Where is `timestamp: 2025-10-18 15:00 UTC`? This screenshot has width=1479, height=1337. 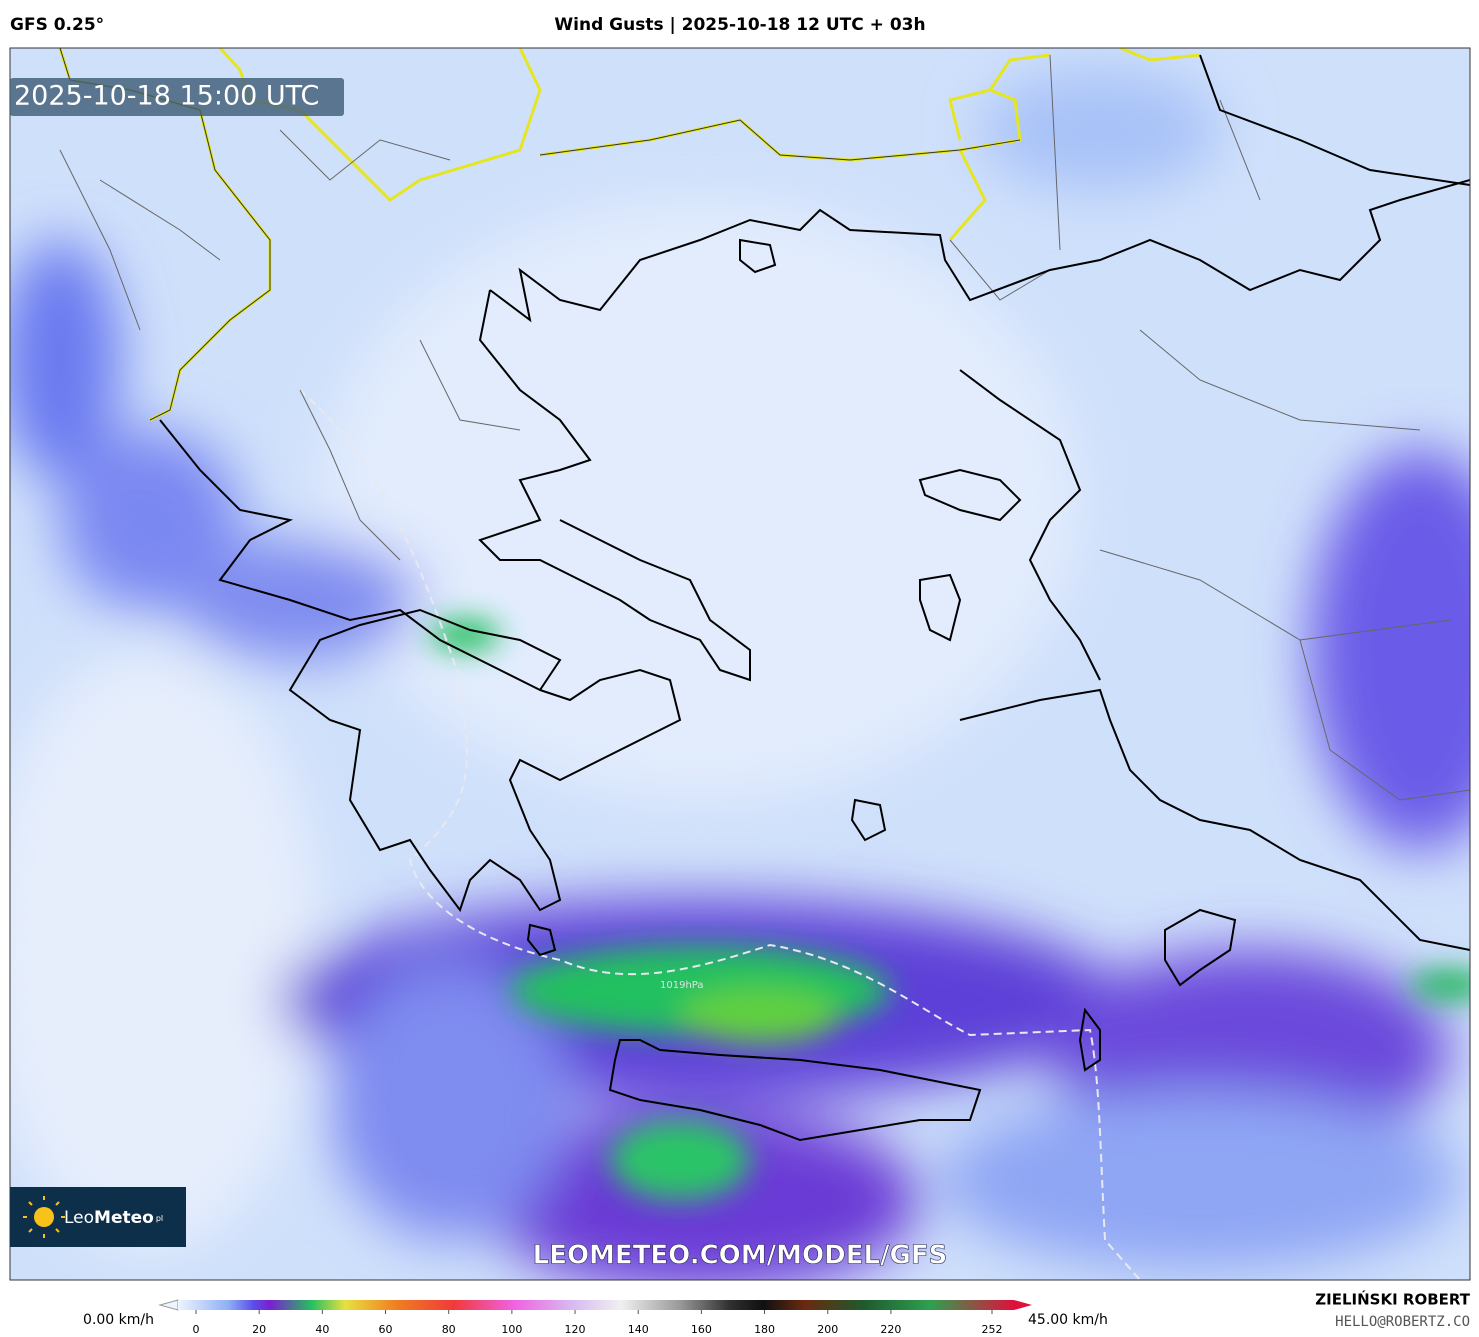 timestamp: 2025-10-18 15:00 UTC is located at coordinates (166, 96).